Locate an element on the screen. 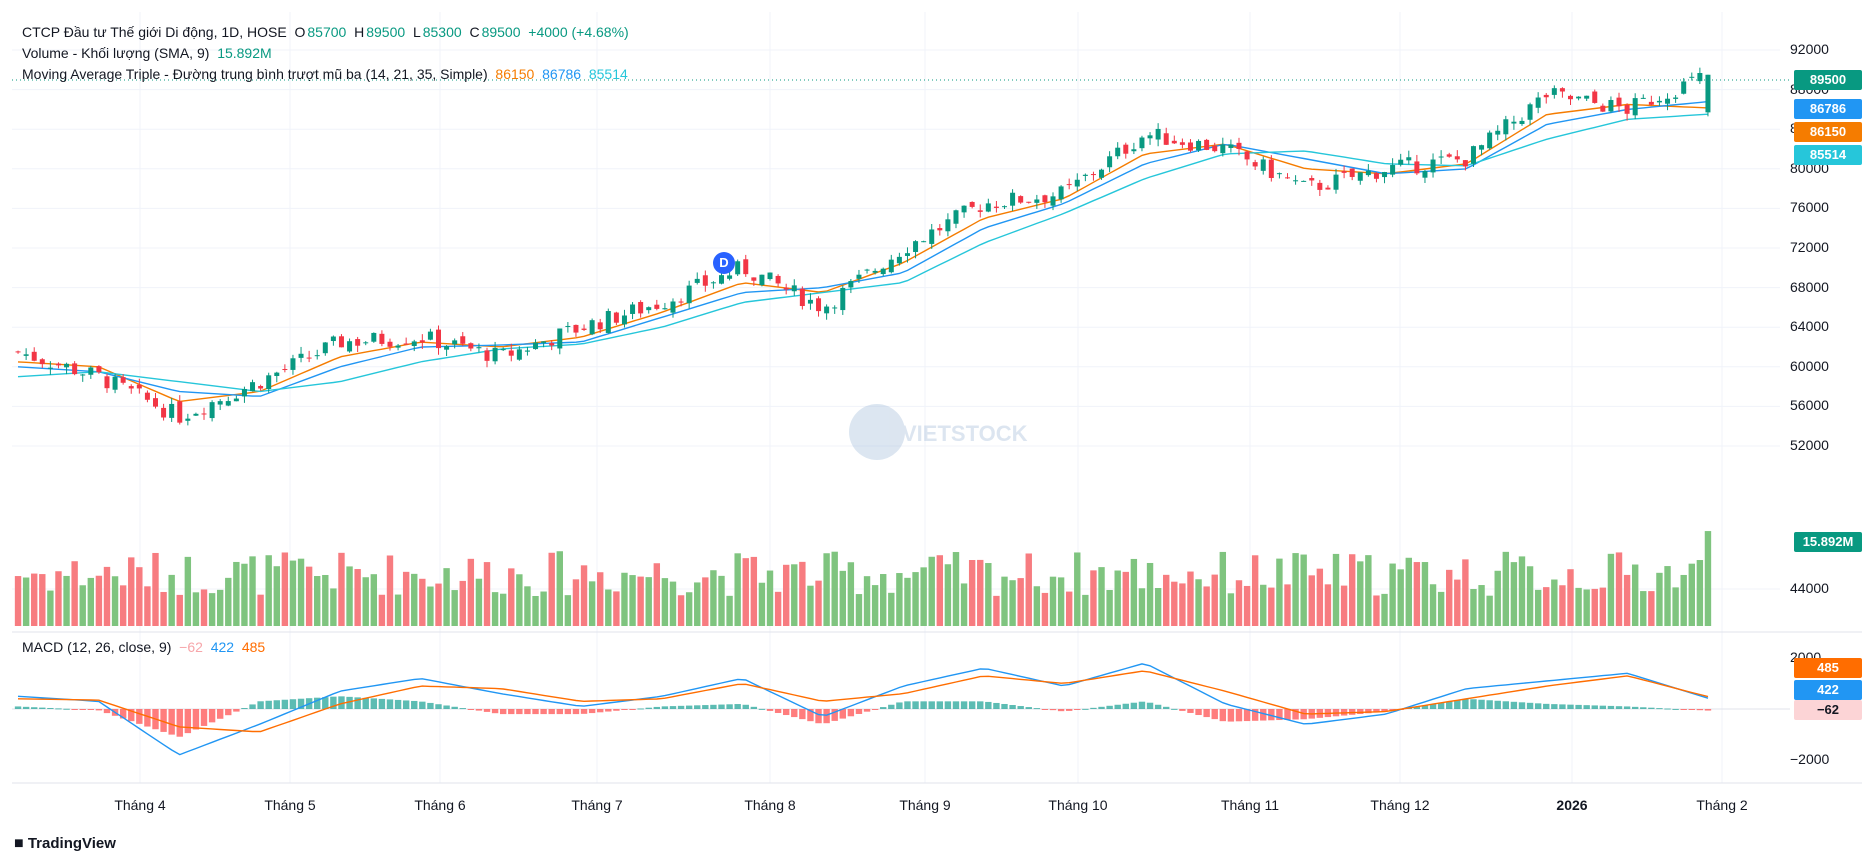 The image size is (1876, 868). close-value: 89500 is located at coordinates (501, 32).